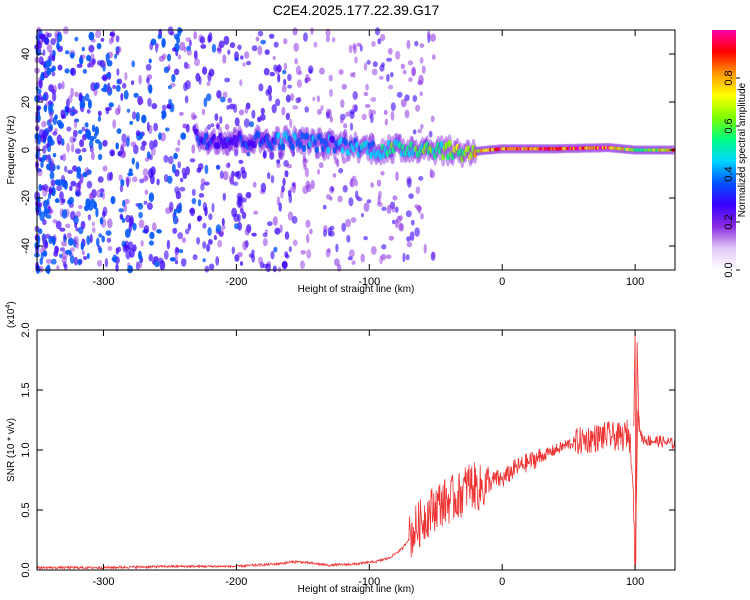 The width and height of the screenshot is (750, 600). Describe the element at coordinates (103, 282) in the screenshot. I see `heatmap-x-tick-label: -300` at that location.